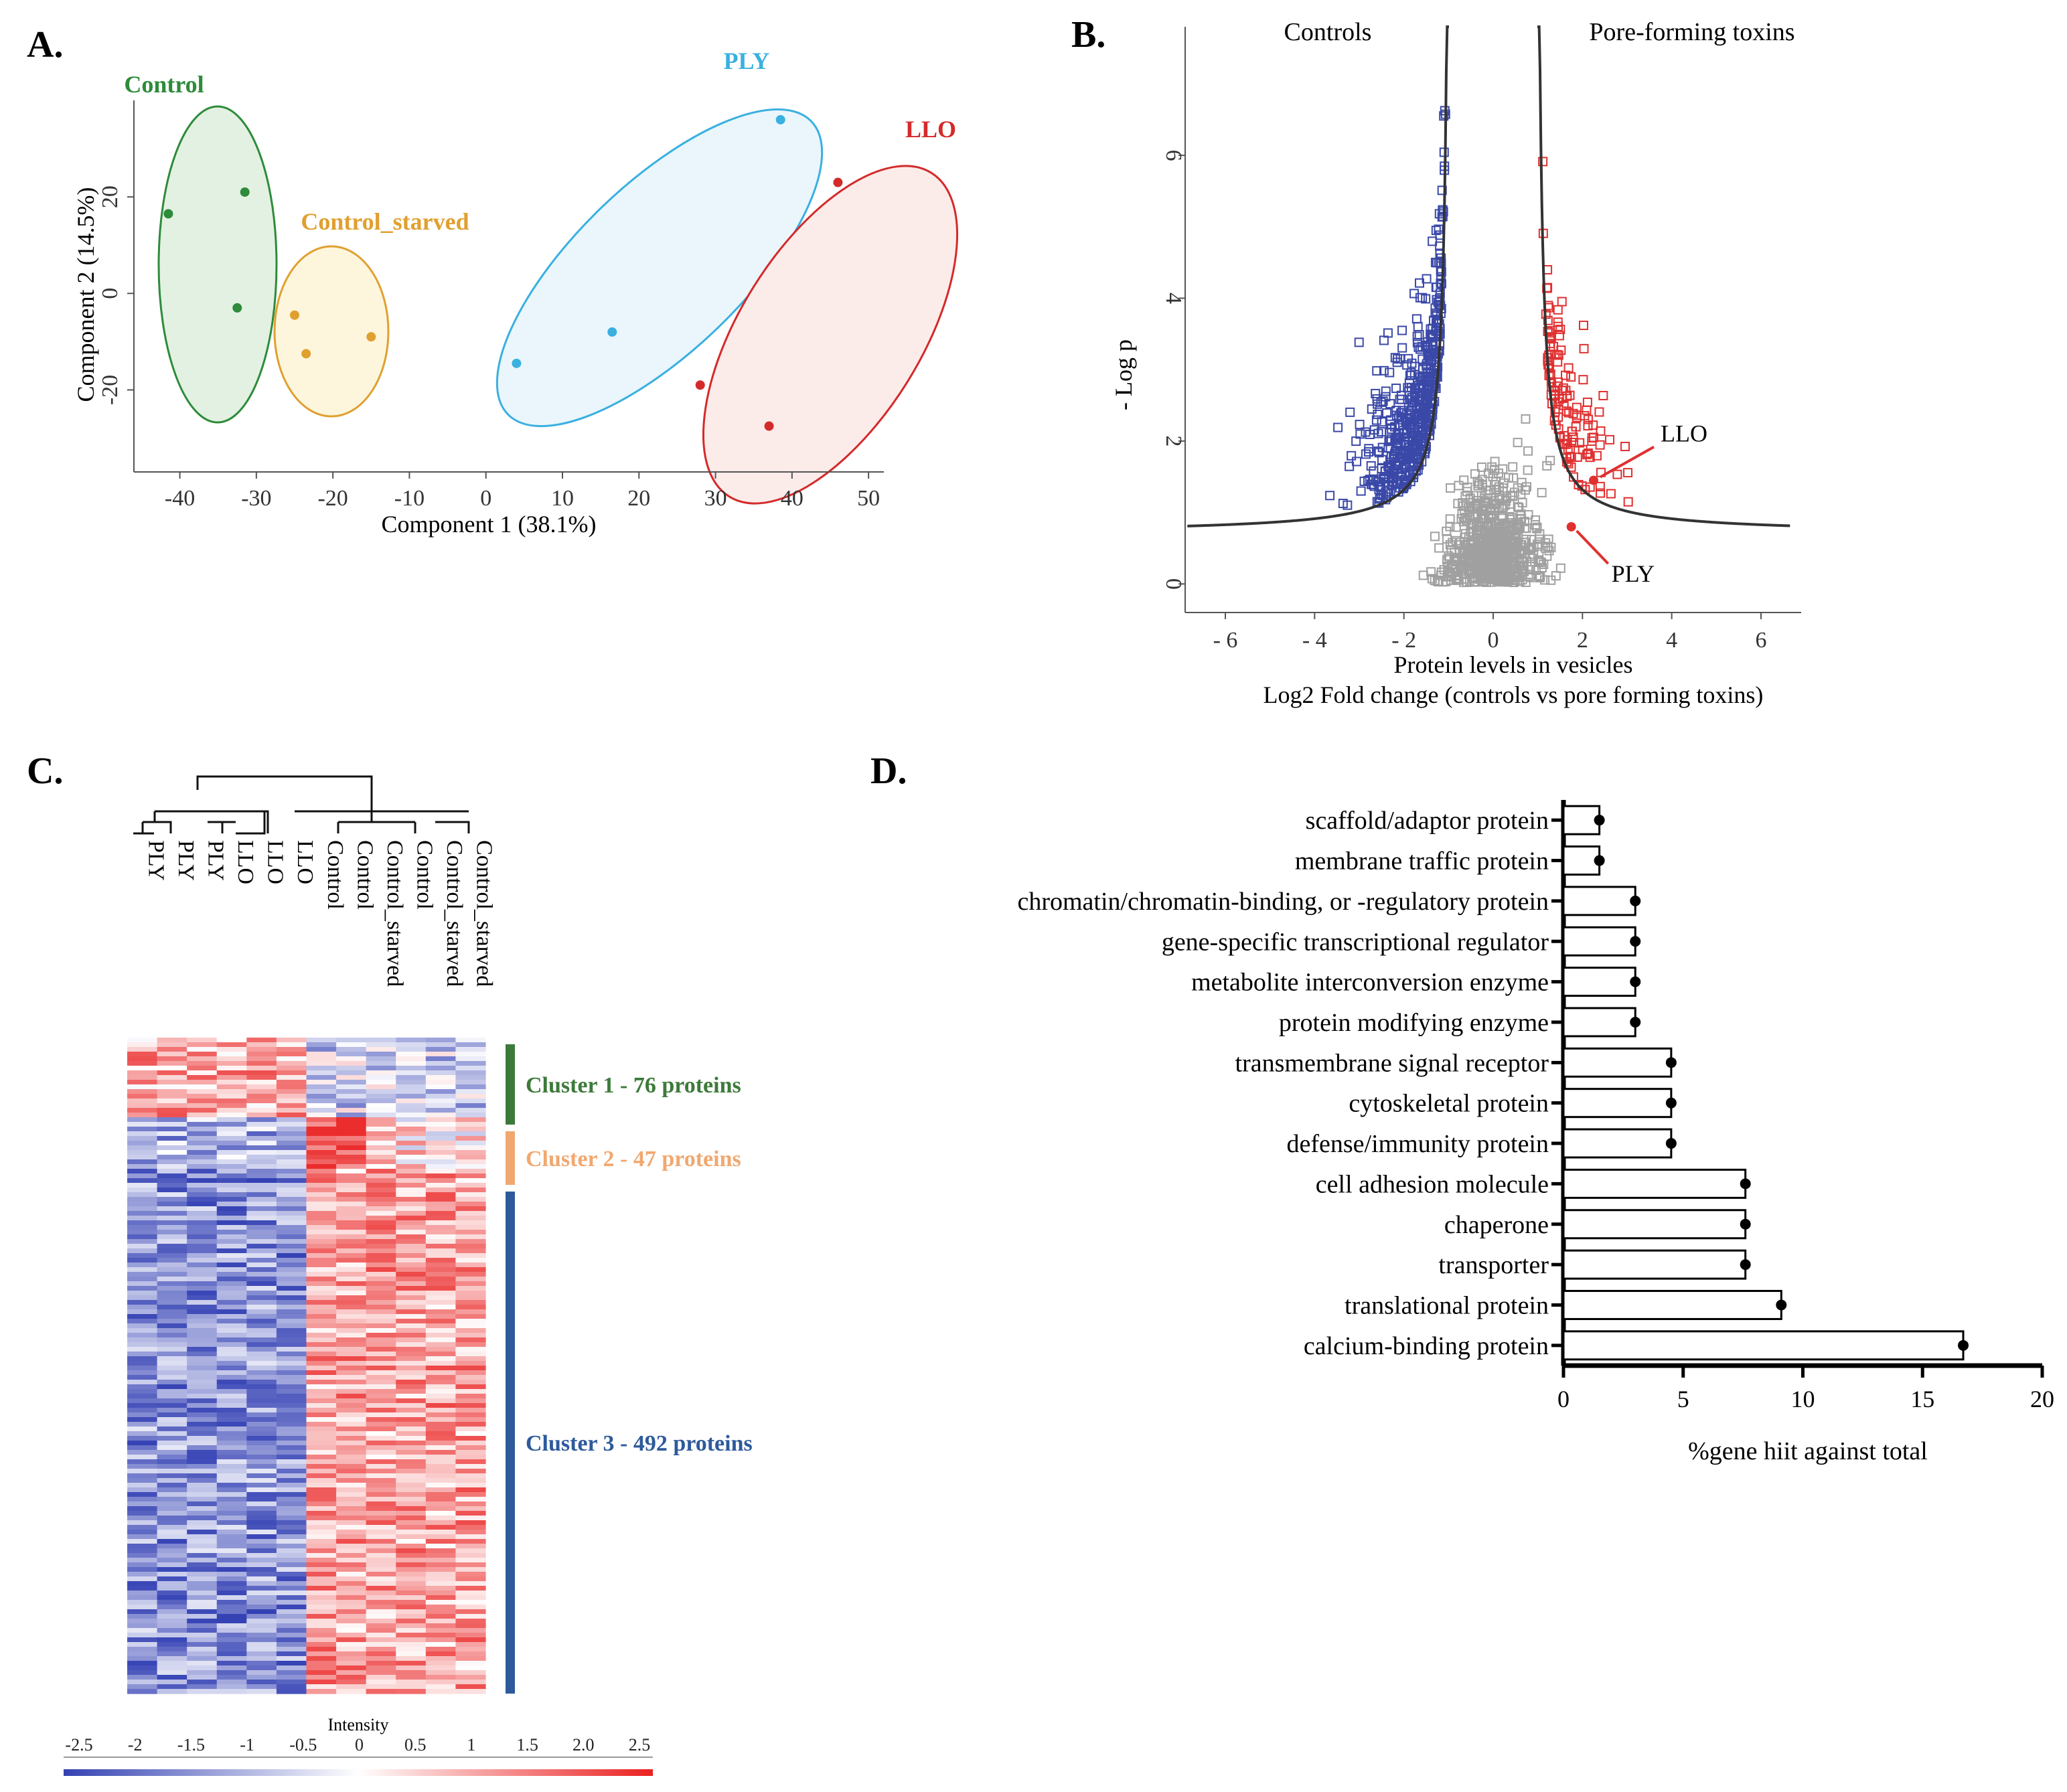 The width and height of the screenshot is (2067, 1792). Describe the element at coordinates (780, 120) in the screenshot. I see `point-ply` at that location.